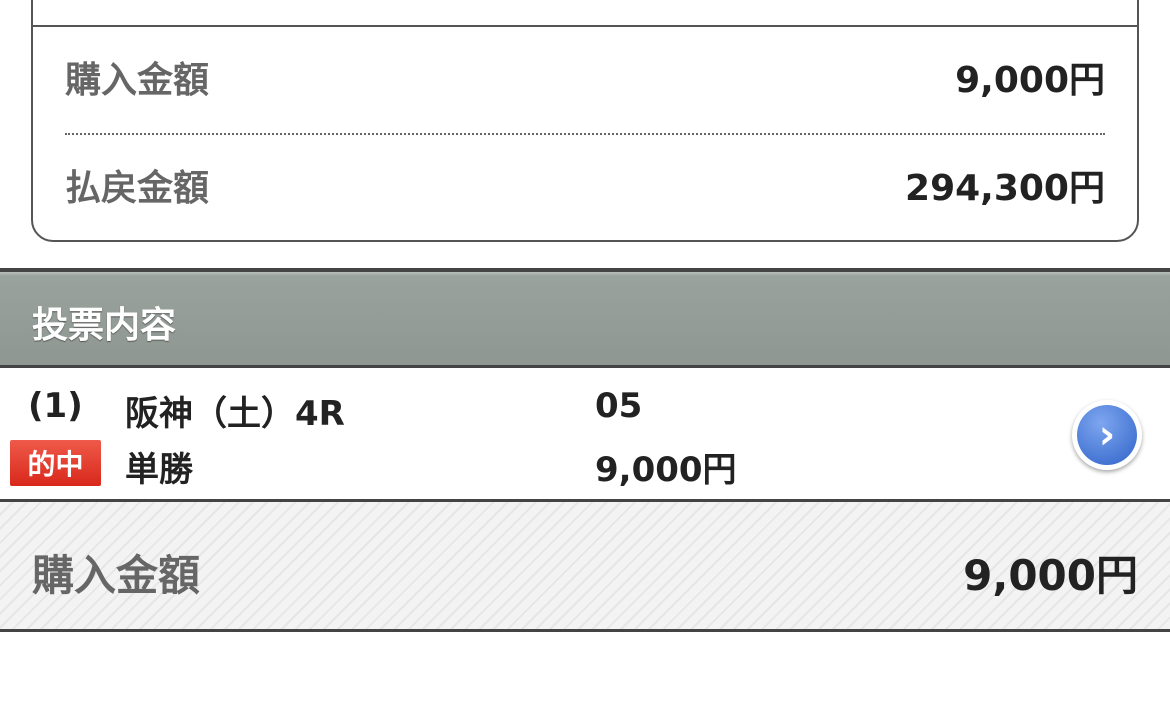  I want to click on payout-amount-row: 払戻金額 294,300円, so click(585, 185).